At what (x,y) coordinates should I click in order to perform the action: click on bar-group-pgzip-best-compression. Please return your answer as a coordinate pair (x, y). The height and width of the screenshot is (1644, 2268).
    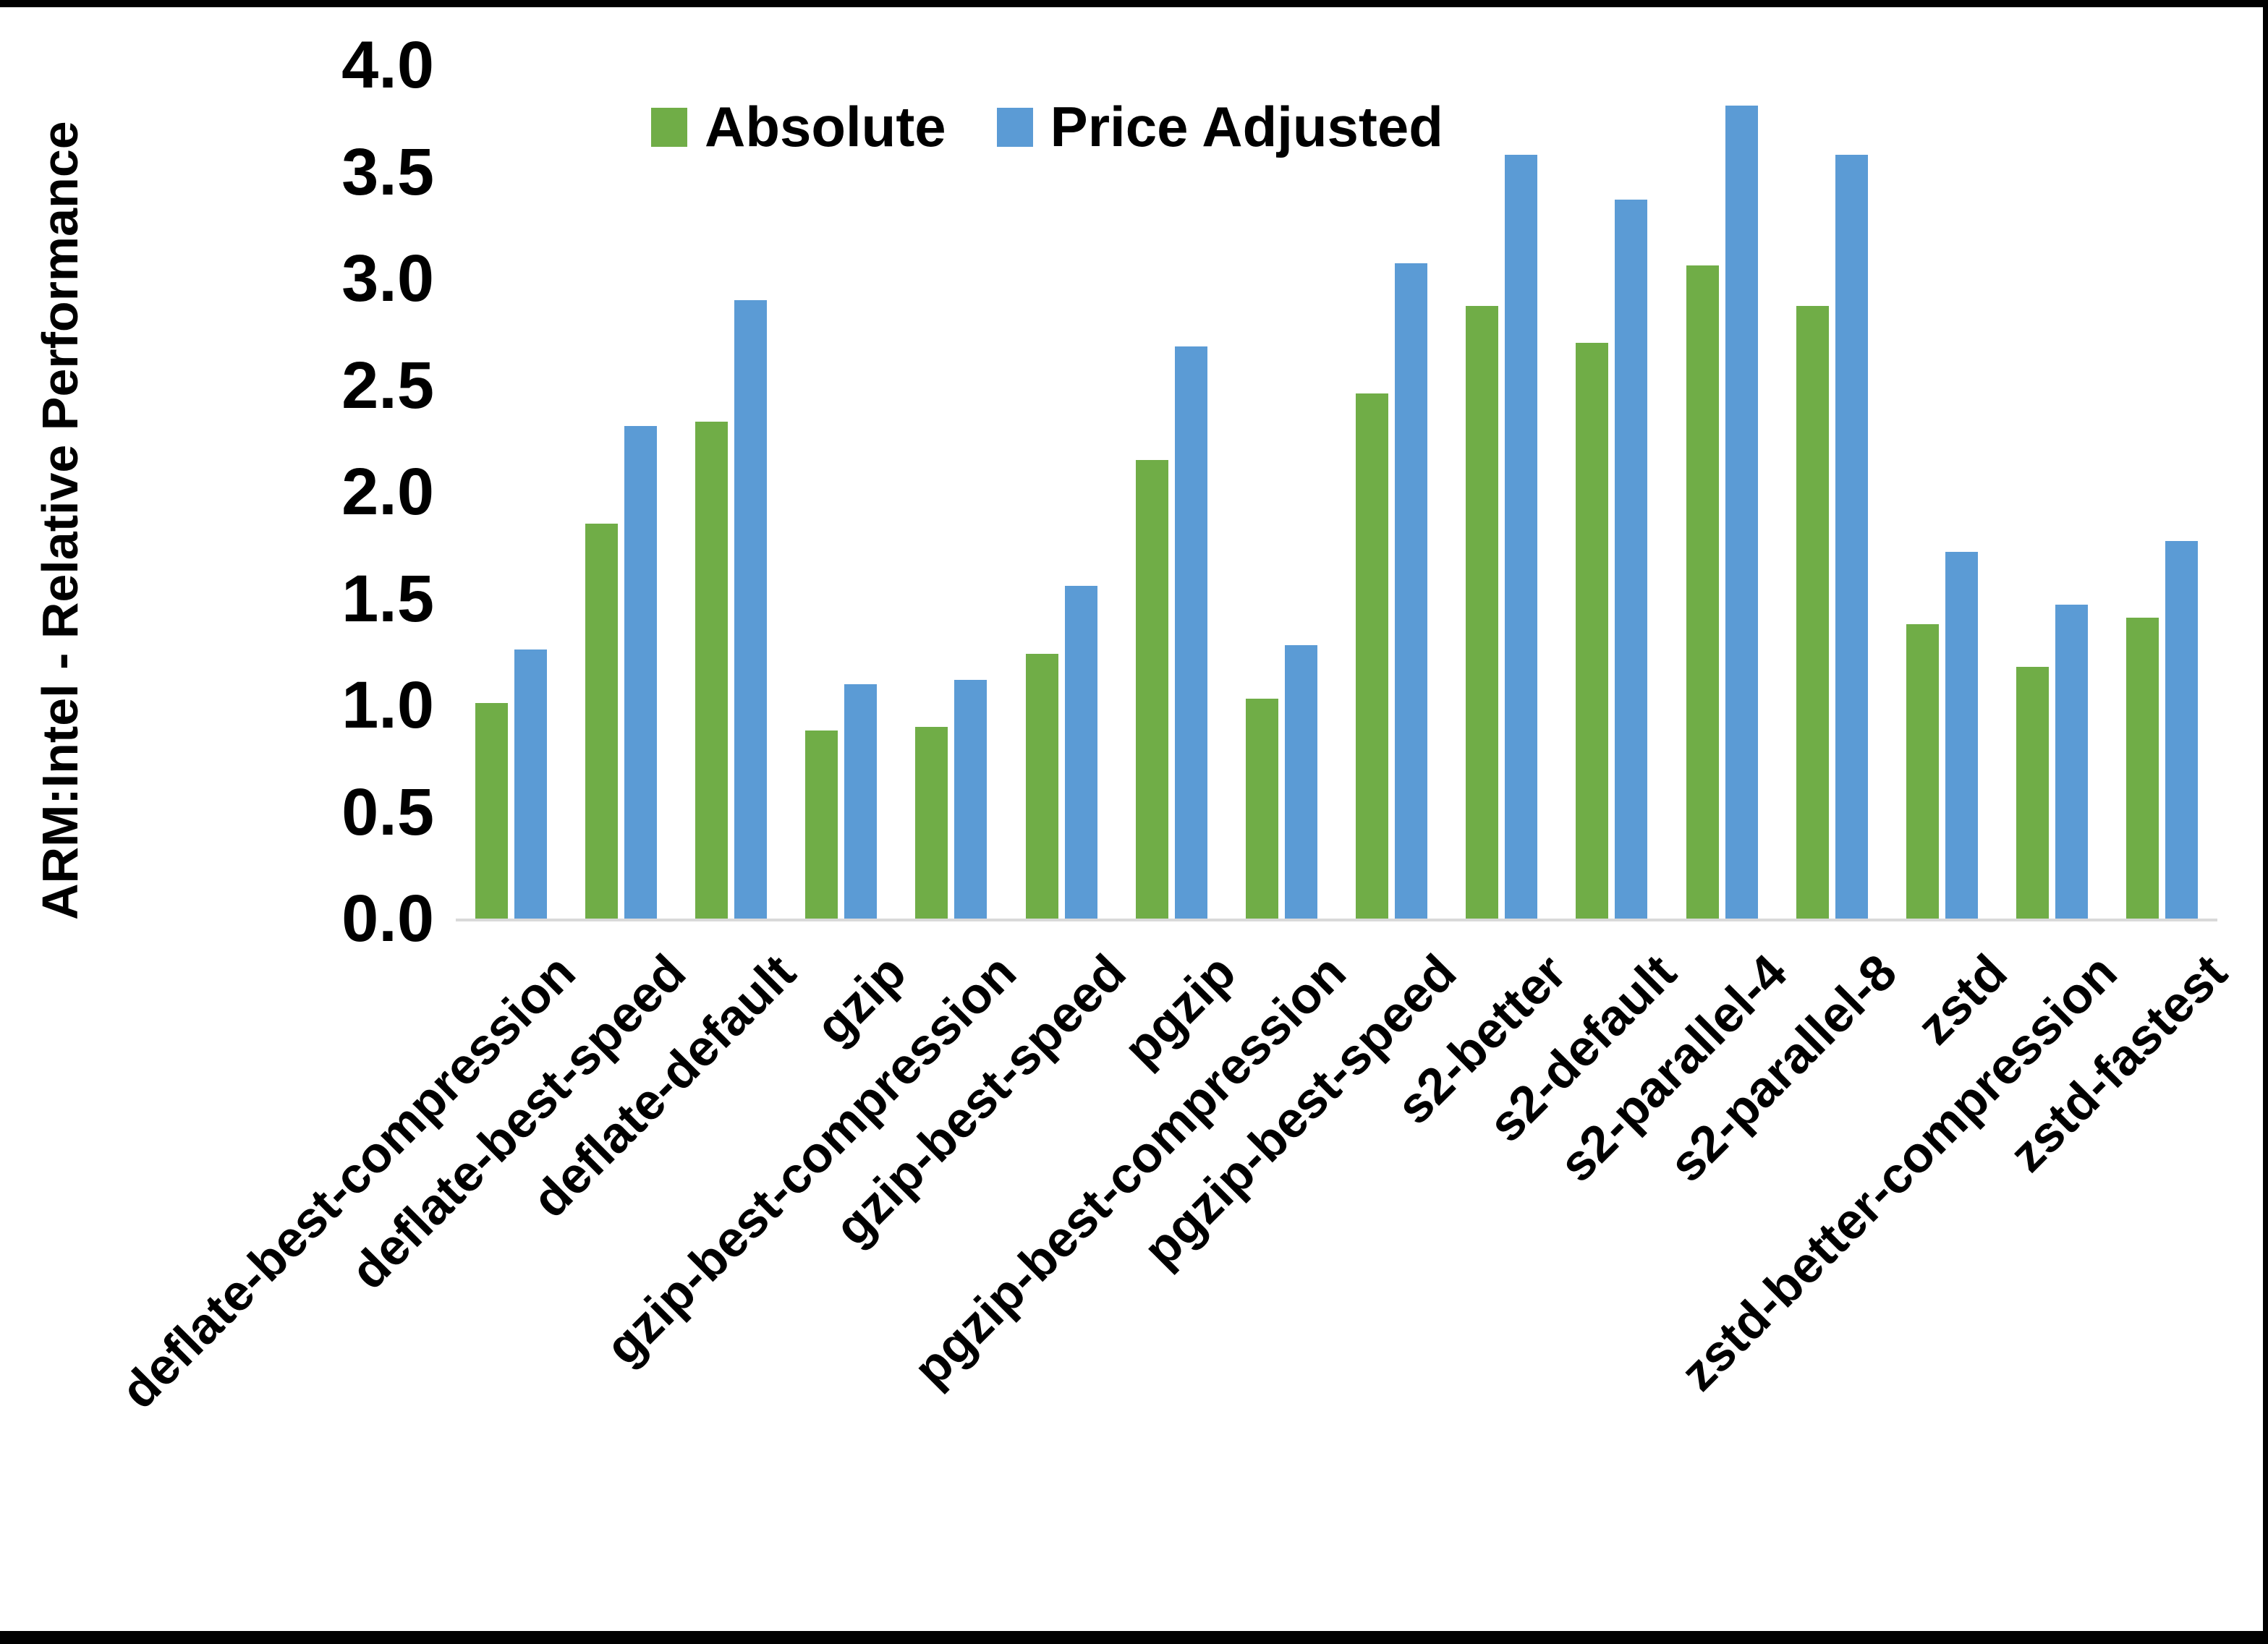
    Looking at the image, I should click on (1281, 492).